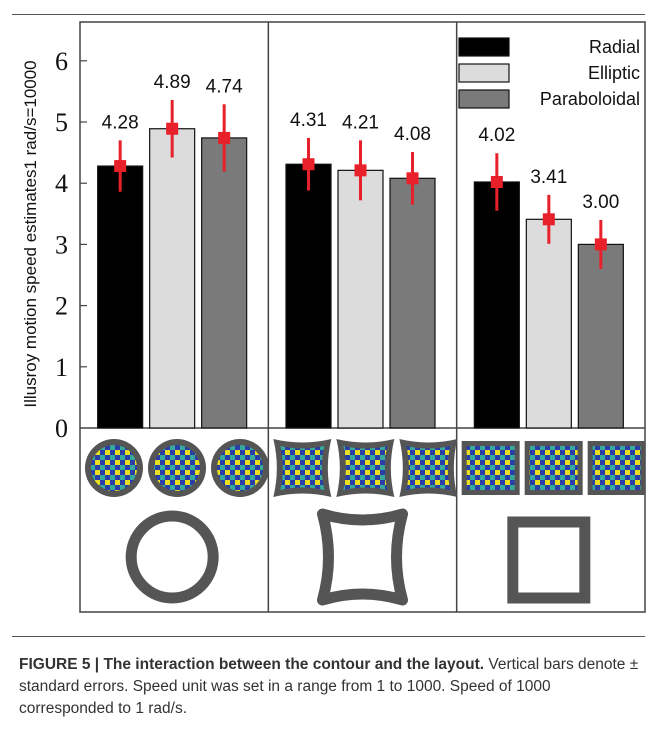  What do you see at coordinates (496, 135) in the screenshot?
I see `value-label: 4.02` at bounding box center [496, 135].